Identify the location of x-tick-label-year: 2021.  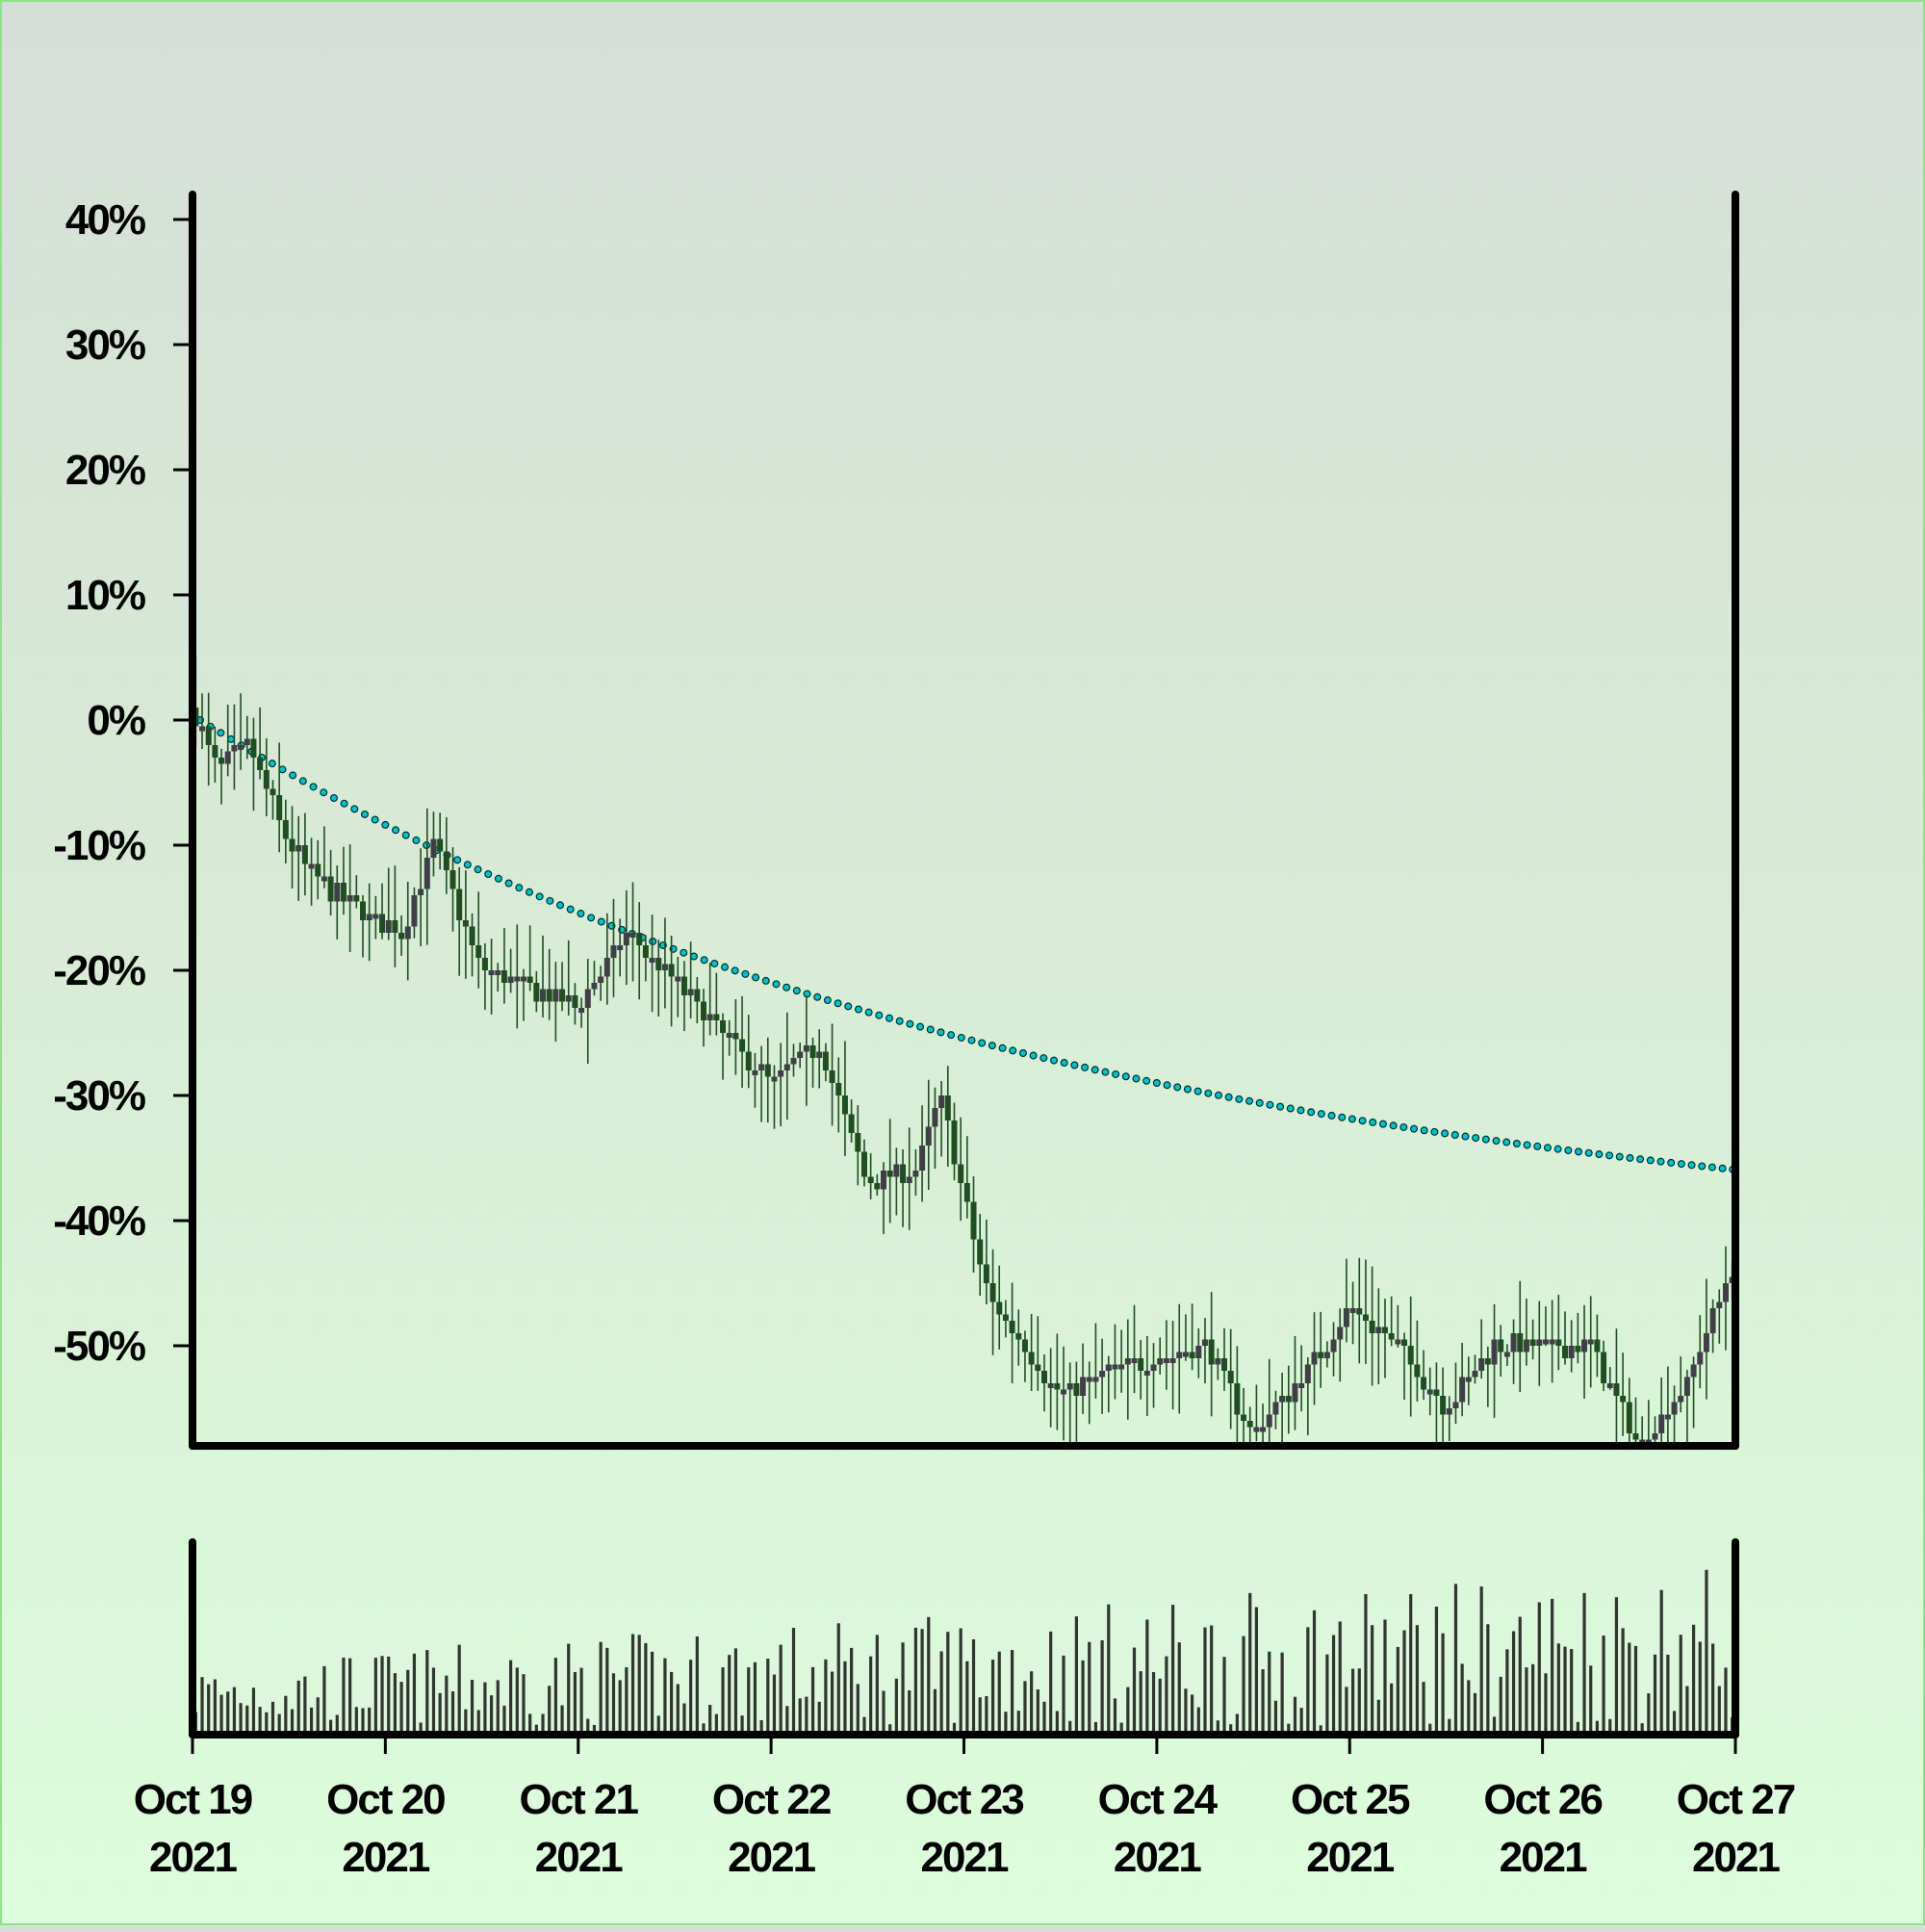
(579, 1858).